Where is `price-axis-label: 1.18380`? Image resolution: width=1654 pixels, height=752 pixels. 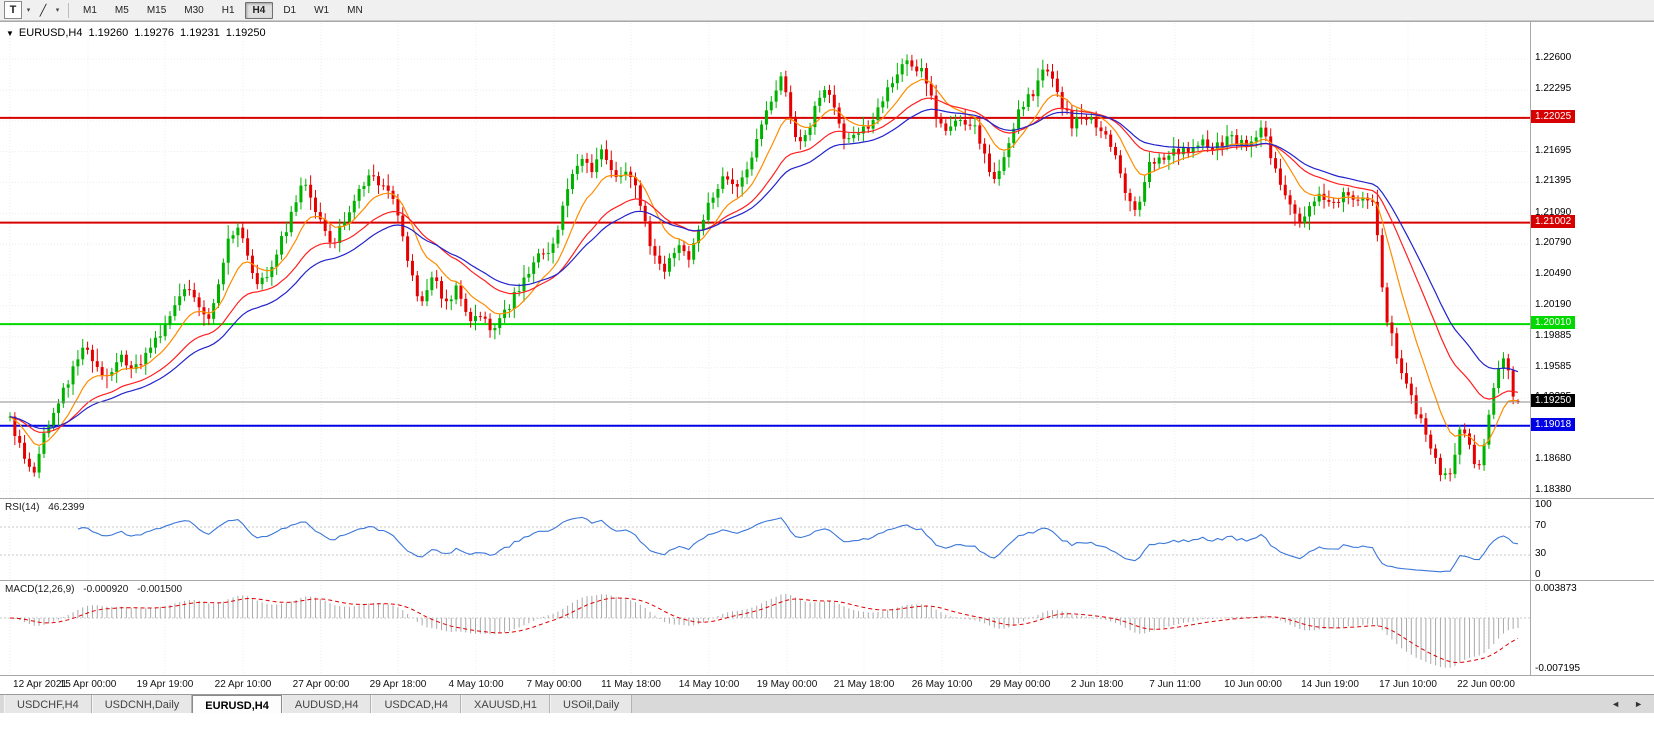 price-axis-label: 1.18380 is located at coordinates (1553, 489).